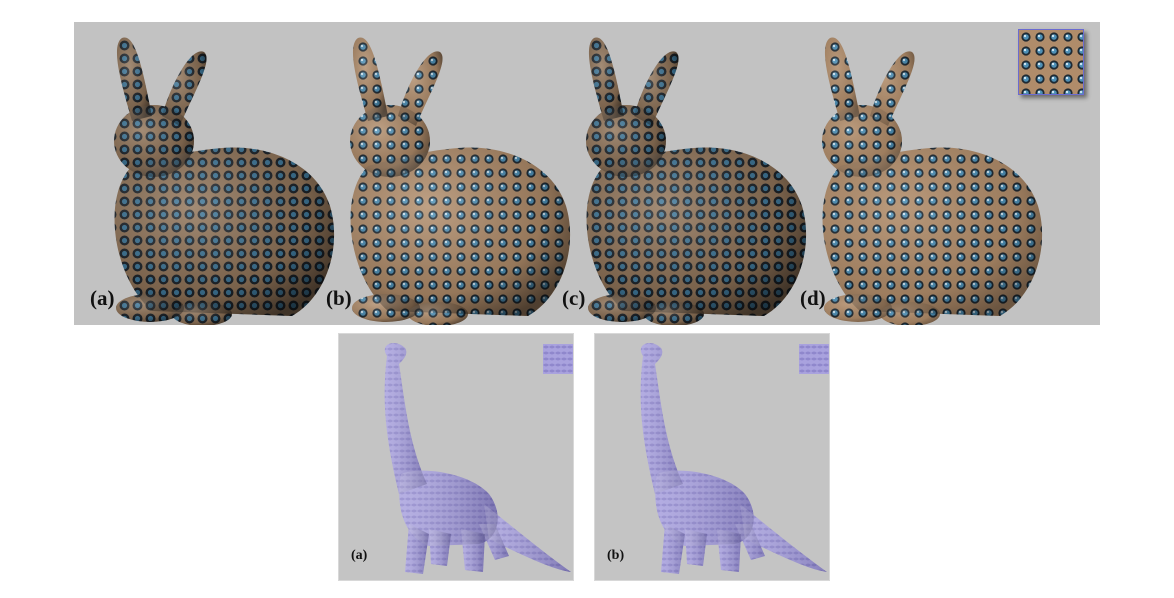  What do you see at coordinates (339, 298) in the screenshot?
I see `label-b: (b)` at bounding box center [339, 298].